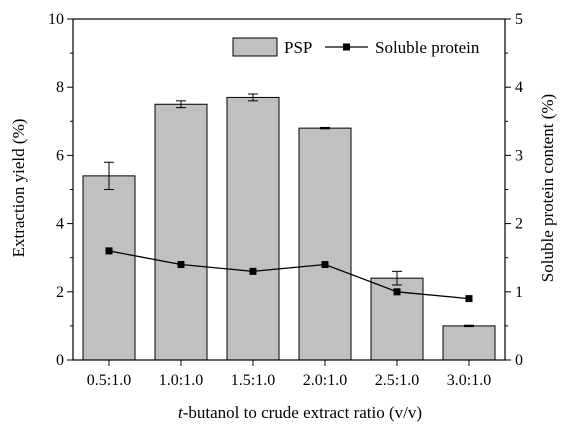 The height and width of the screenshot is (425, 565). Describe the element at coordinates (469, 380) in the screenshot. I see `x-tick-label: 3.0:1.0` at that location.